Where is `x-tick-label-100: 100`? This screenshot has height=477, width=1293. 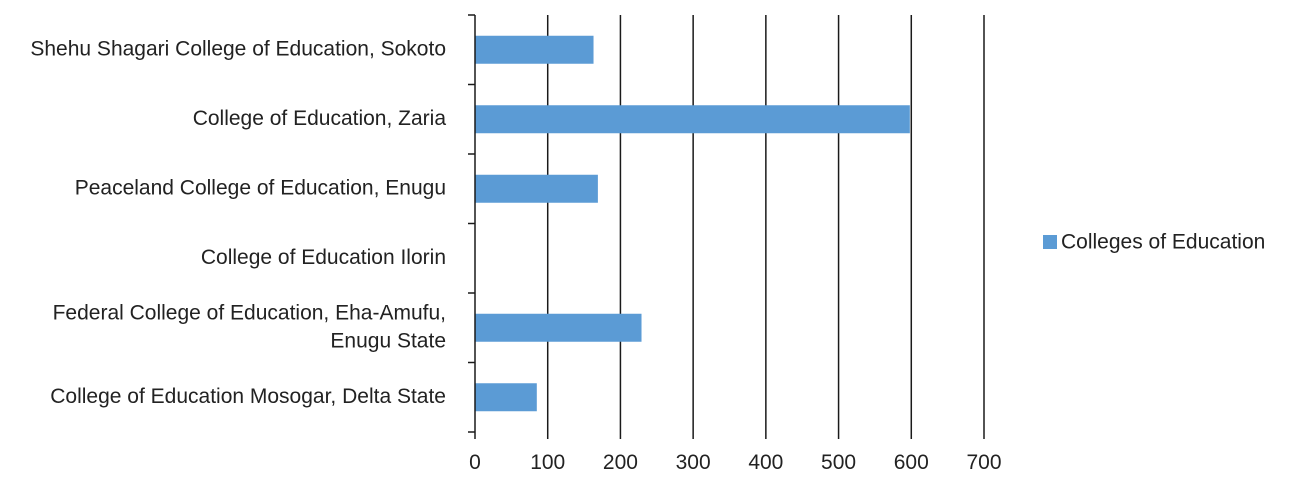 x-tick-label-100: 100 is located at coordinates (547, 462).